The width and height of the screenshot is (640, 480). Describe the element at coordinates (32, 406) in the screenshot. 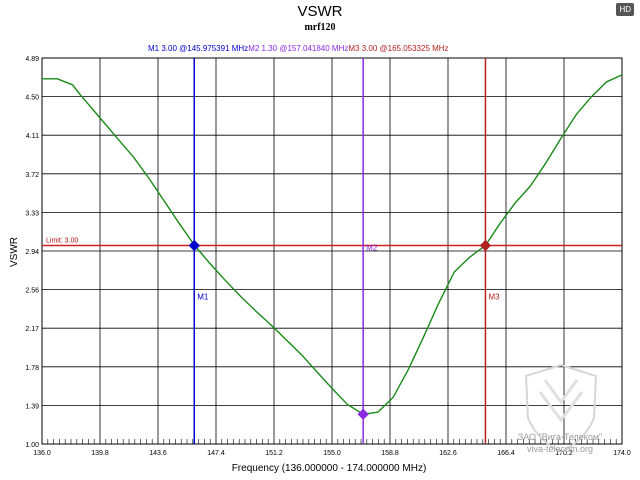

I see `y-tick-label: 1.39` at that location.